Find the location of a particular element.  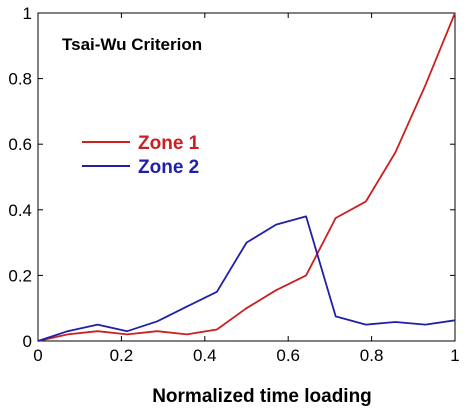

chart-title: Tsai-Wu Criterion is located at coordinates (132, 44).